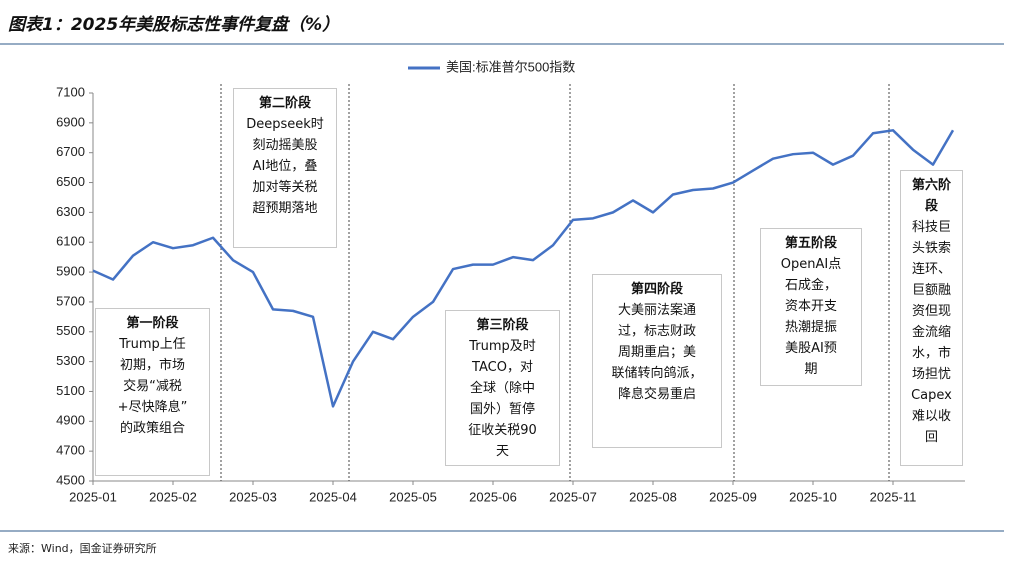 The image size is (1024, 569). I want to click on annotation-text: 过，标志财政, so click(656, 331).